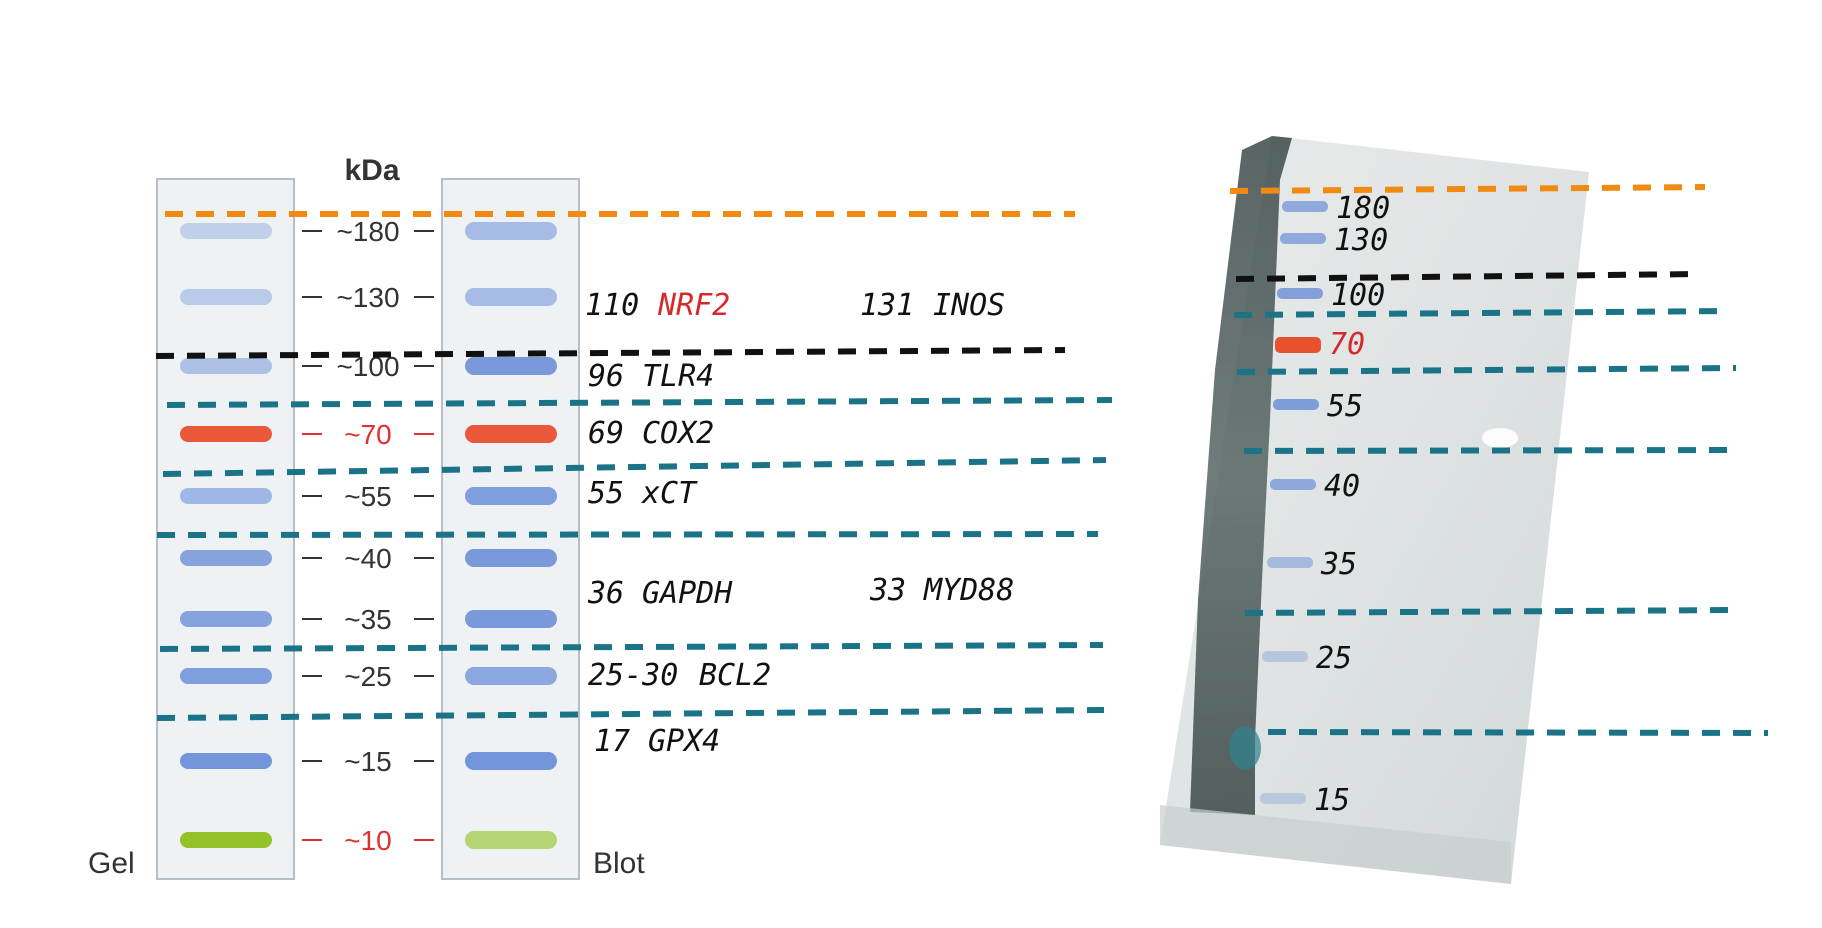 This screenshot has height=928, width=1822. What do you see at coordinates (735, 675) in the screenshot?
I see `protein-name: BCL2` at bounding box center [735, 675].